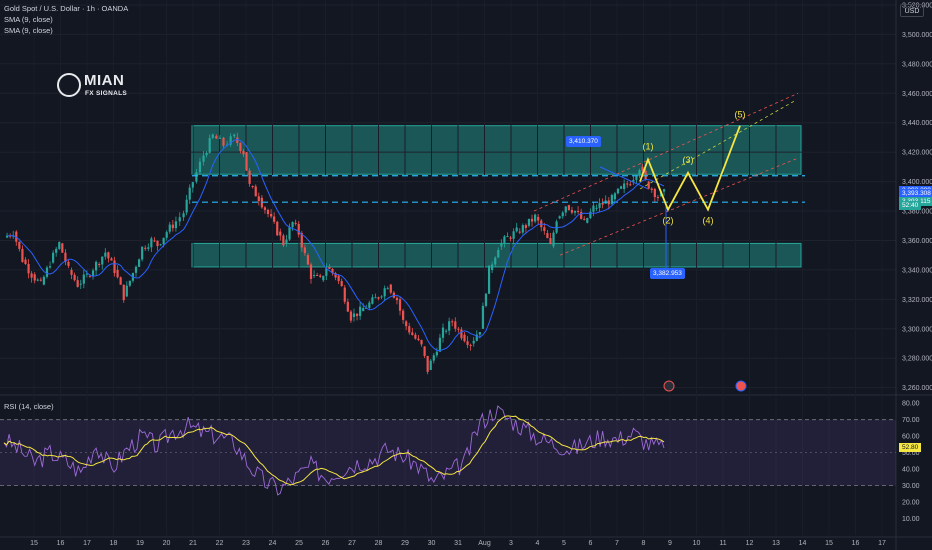 The image size is (932, 550). I want to click on elliott-wave-path, so click(690, 168).